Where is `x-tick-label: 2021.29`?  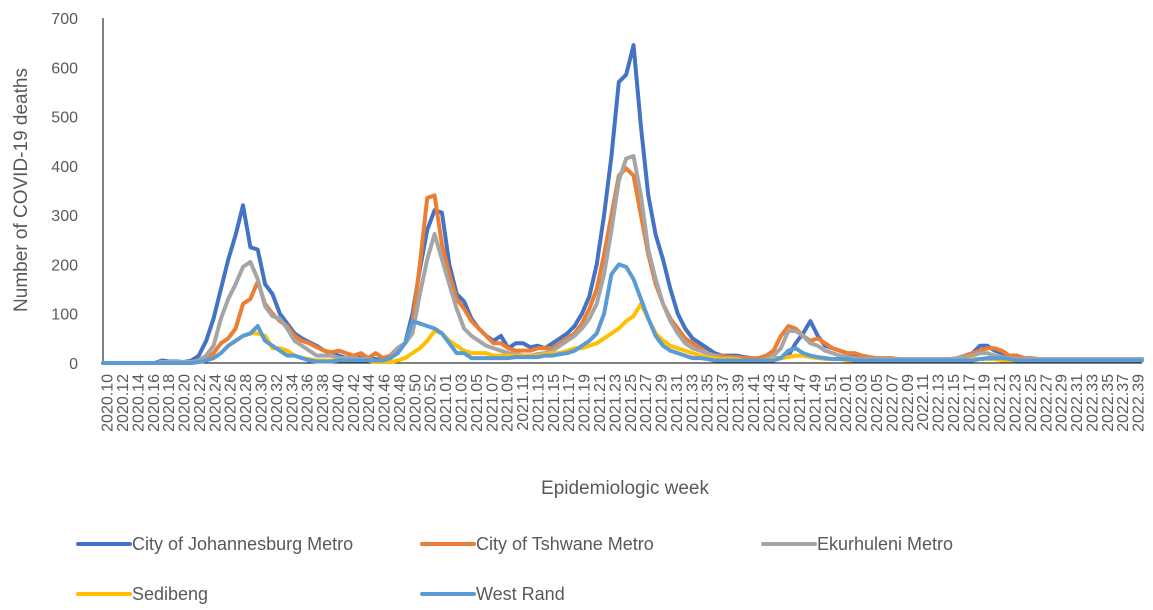 x-tick-label: 2021.29 is located at coordinates (662, 403).